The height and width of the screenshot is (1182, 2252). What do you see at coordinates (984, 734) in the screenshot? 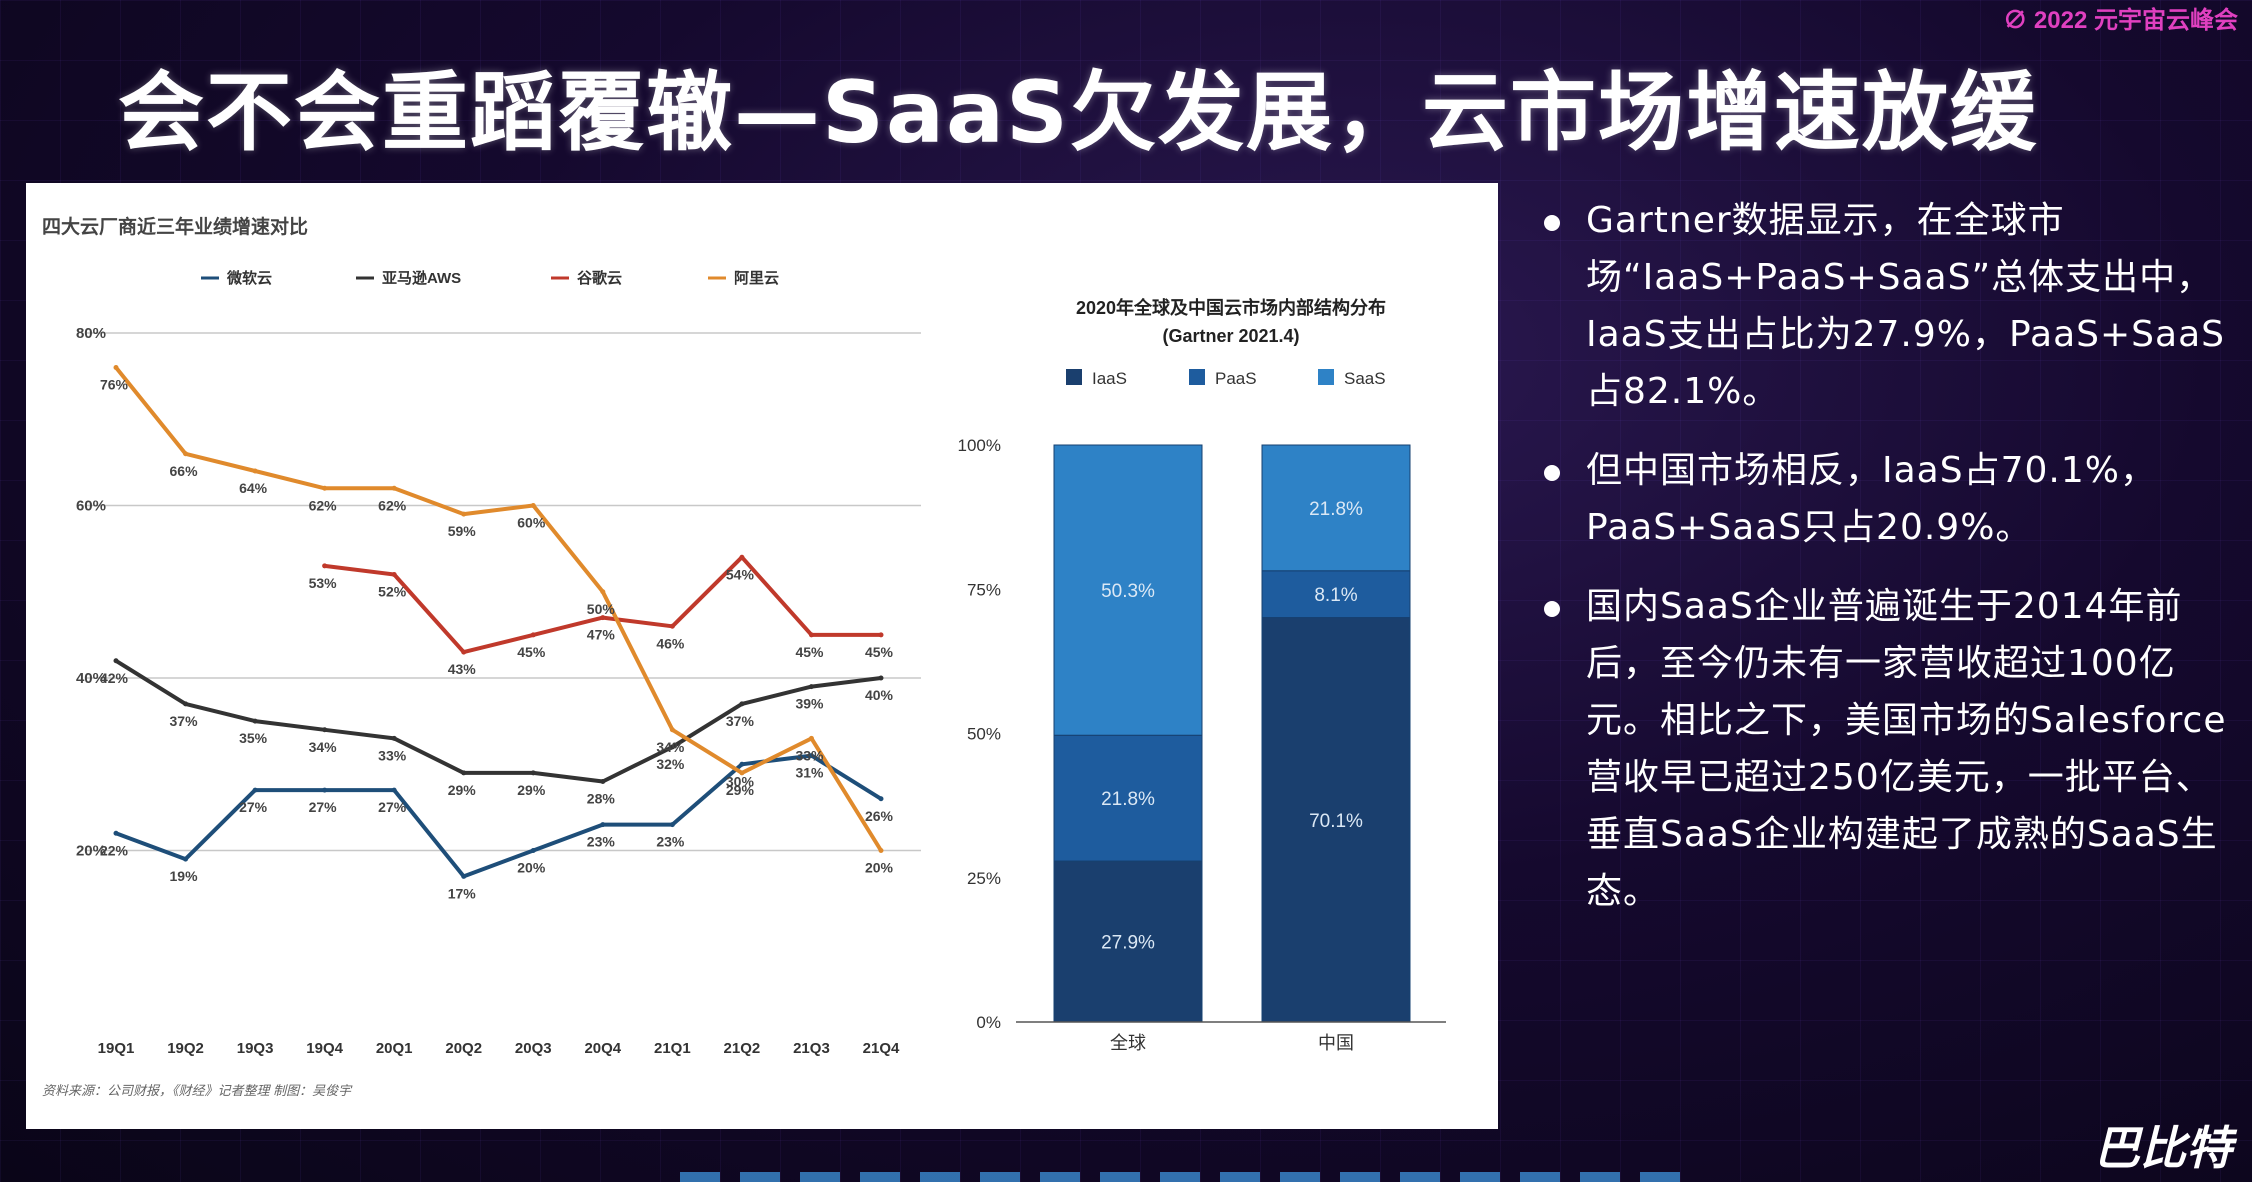
I see `y-tick-label: 50%` at bounding box center [984, 734].